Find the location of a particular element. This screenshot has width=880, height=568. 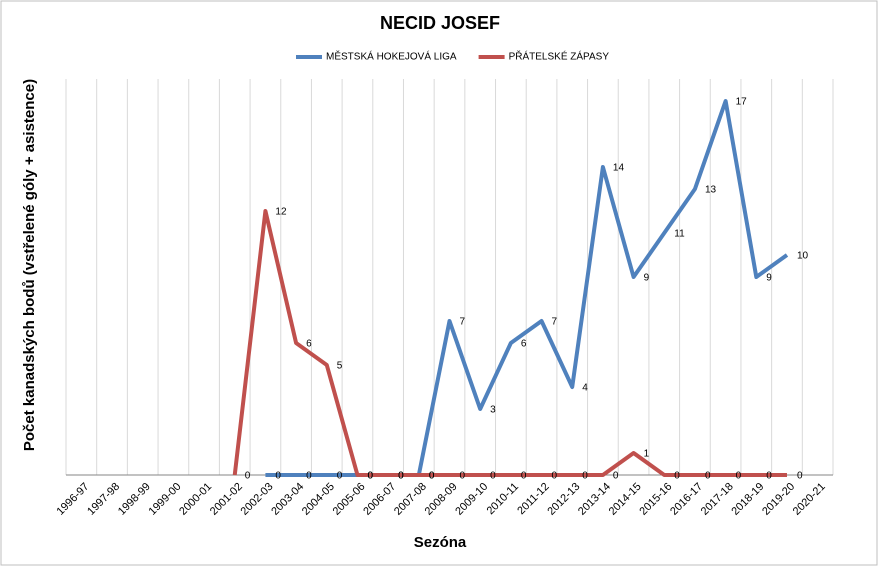

data-label: 11 is located at coordinates (679, 234).